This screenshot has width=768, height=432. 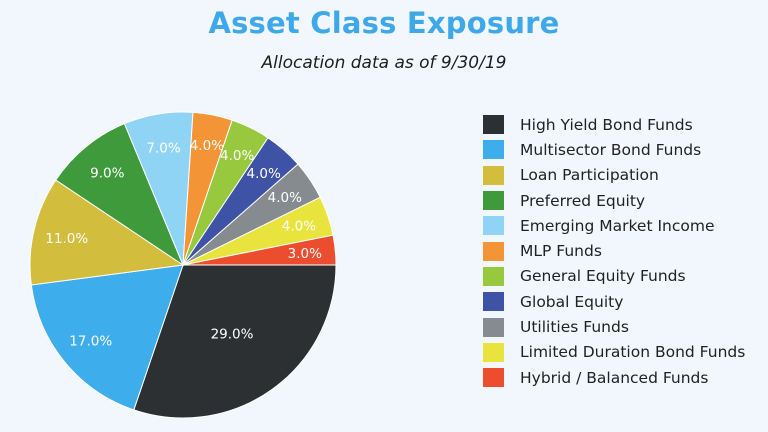 I want to click on chart-title: Asset Class Exposure, so click(x=384, y=23).